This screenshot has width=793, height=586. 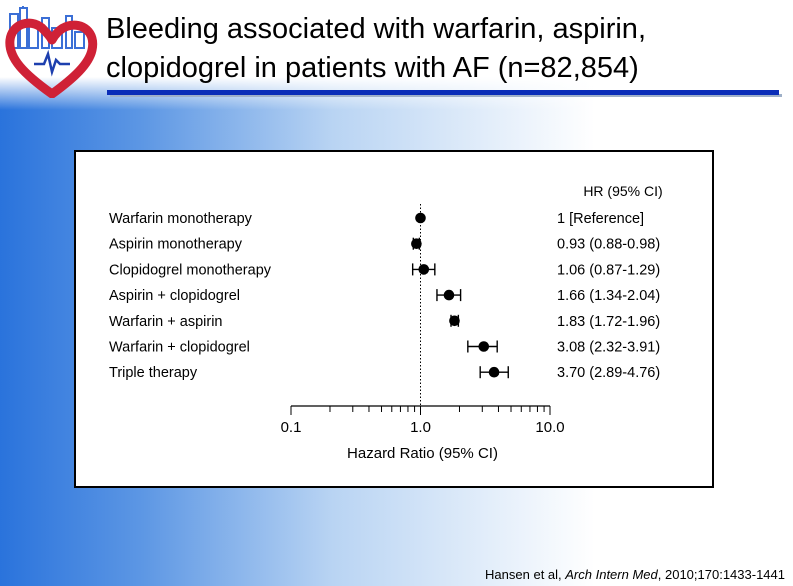 What do you see at coordinates (608, 348) in the screenshot?
I see `hr-value-label: 3.08 (2.32-3.91)` at bounding box center [608, 348].